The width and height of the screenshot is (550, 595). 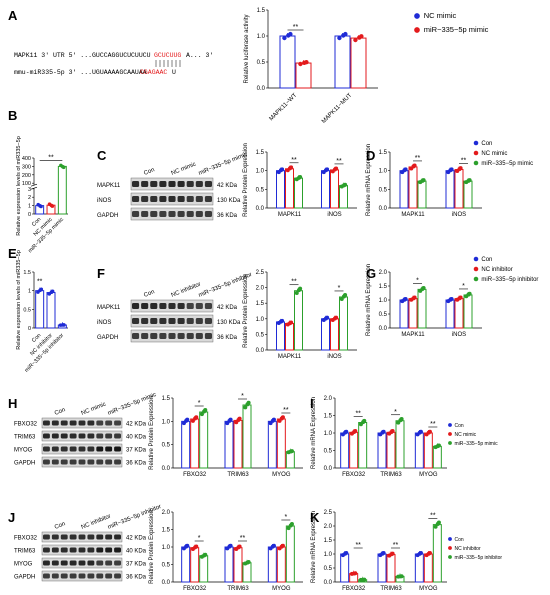 I want to click on blot-kda-label: 36 KDa, so click(x=136, y=464).